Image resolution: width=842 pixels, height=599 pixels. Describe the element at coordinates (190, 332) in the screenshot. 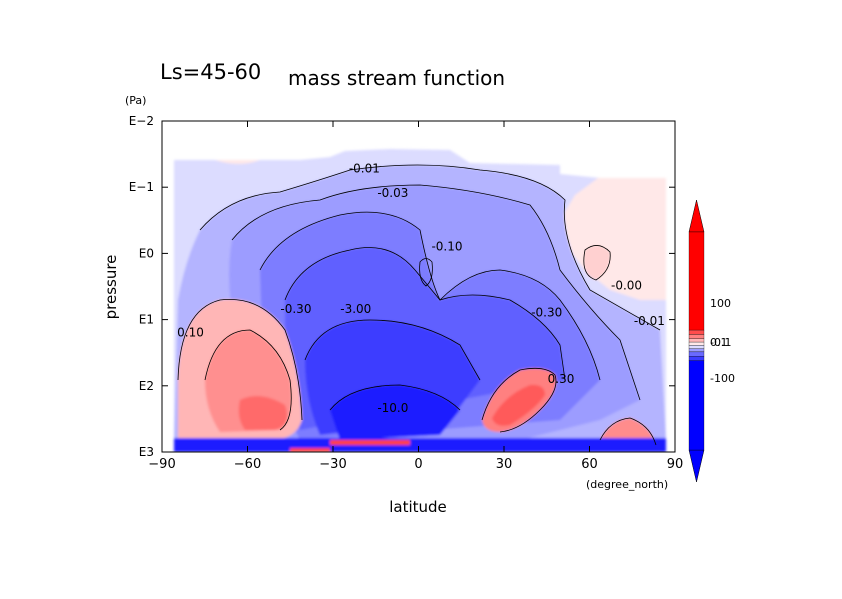

I see `contour-label: 0.10` at that location.